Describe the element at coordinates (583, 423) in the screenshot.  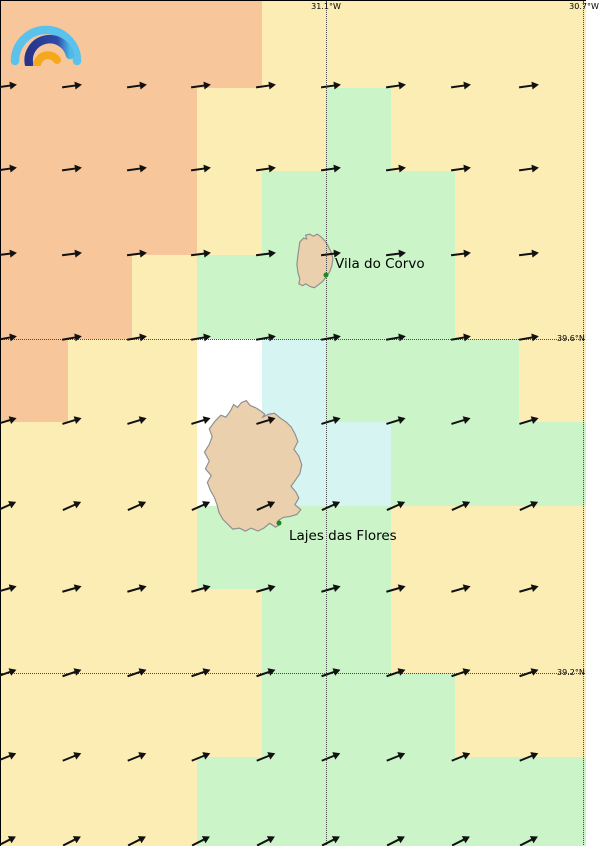
I see `longitude-gridline` at that location.